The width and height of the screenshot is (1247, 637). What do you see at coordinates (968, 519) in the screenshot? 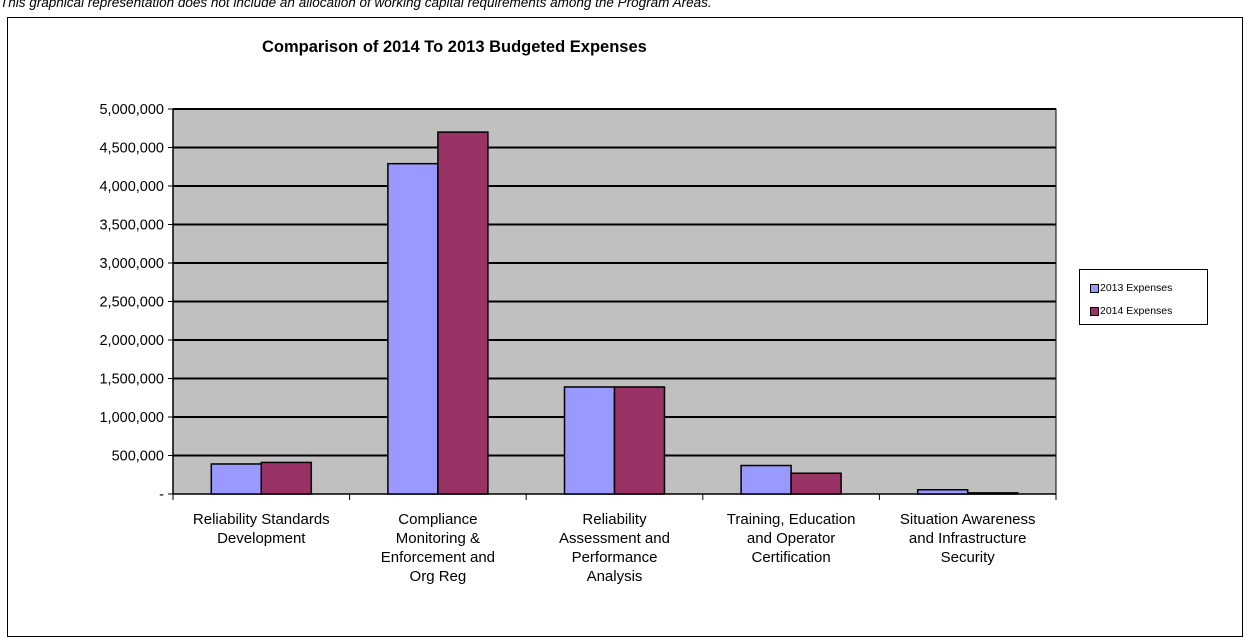
I see `x-tick-label-line: Situation Awareness` at bounding box center [968, 519].